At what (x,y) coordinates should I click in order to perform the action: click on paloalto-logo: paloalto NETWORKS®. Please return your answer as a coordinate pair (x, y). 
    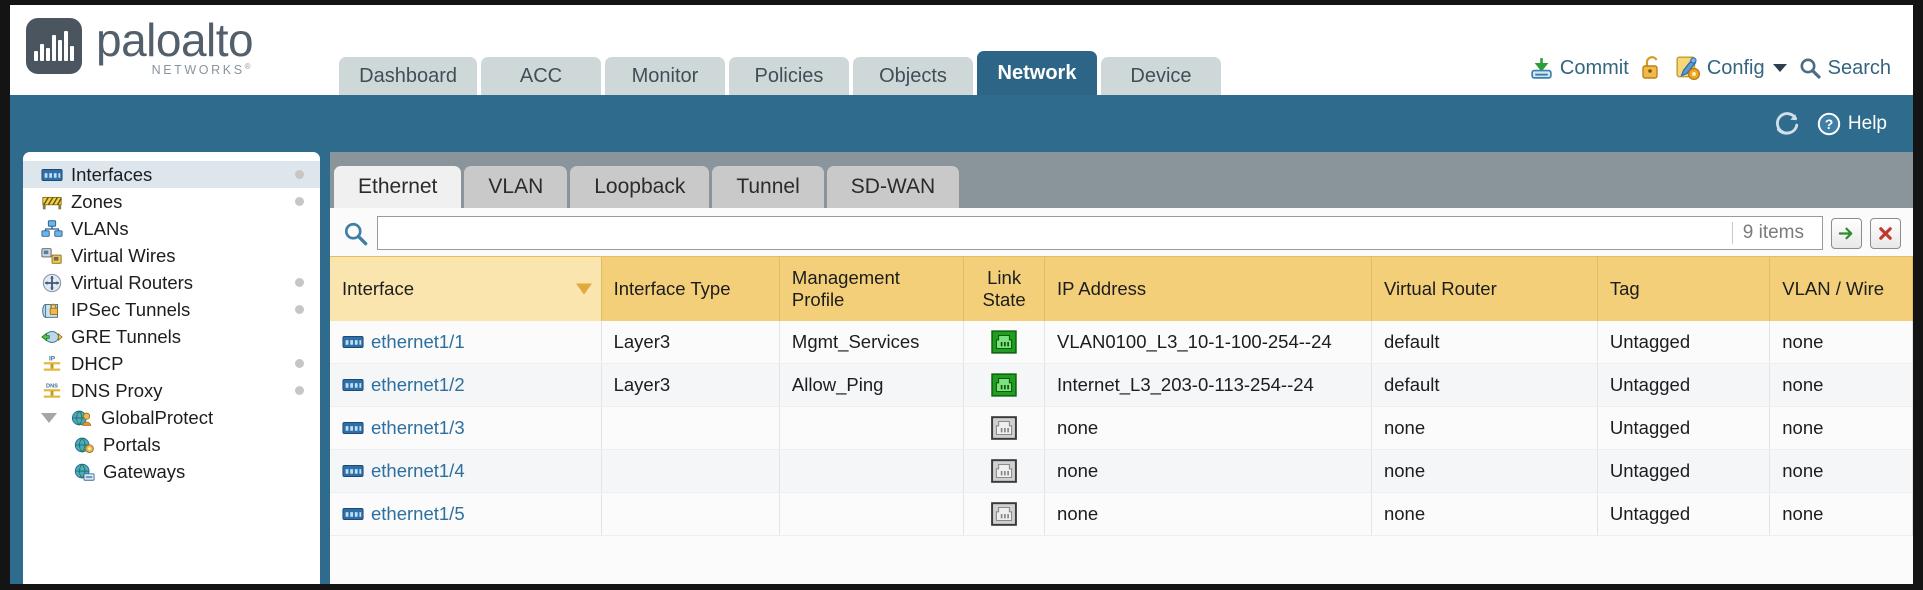
    Looking at the image, I should click on (140, 46).